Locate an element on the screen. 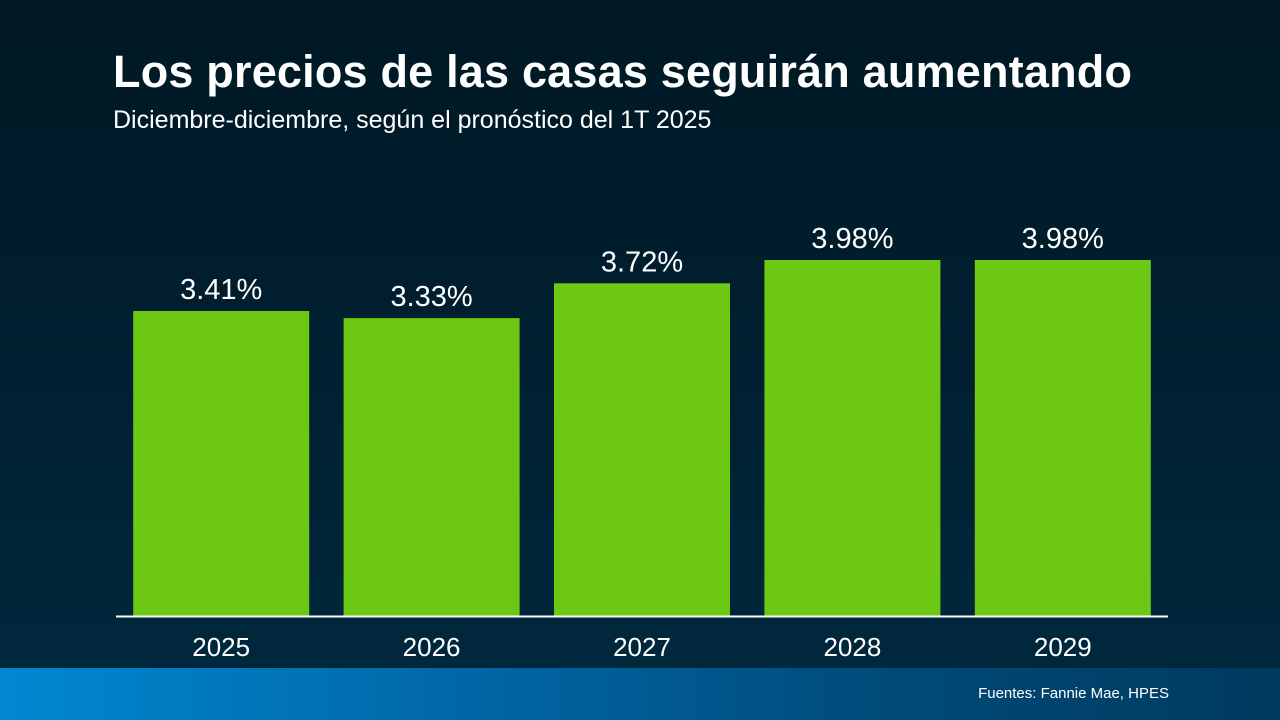 This screenshot has width=1280, height=720. data-label-2026: 3.33% is located at coordinates (431, 297).